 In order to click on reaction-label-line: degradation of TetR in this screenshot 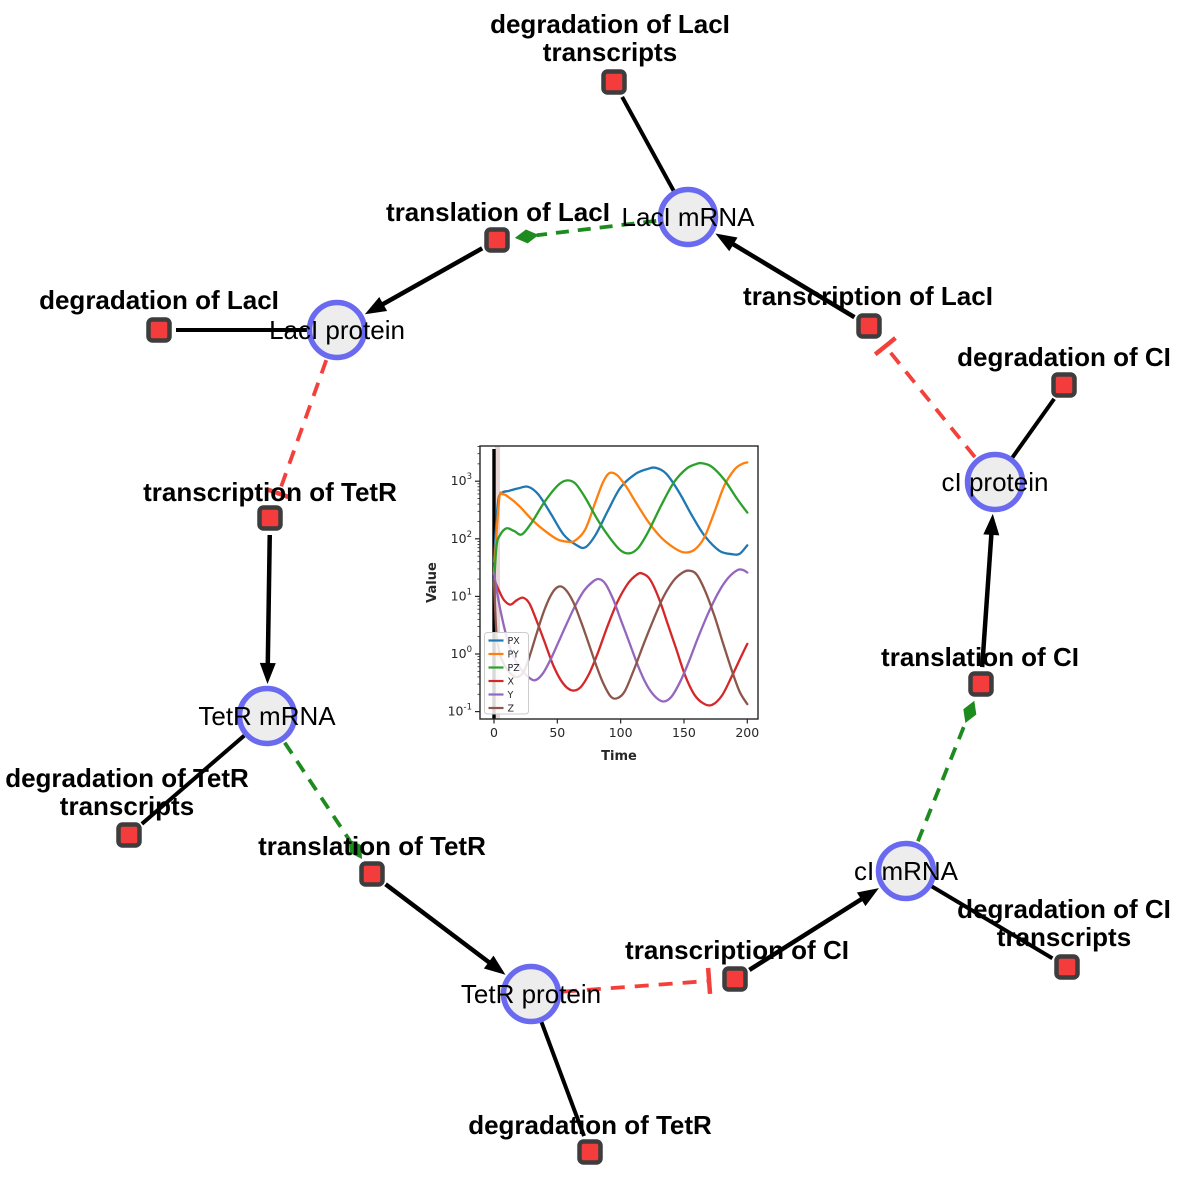, I will do `click(127, 778)`.